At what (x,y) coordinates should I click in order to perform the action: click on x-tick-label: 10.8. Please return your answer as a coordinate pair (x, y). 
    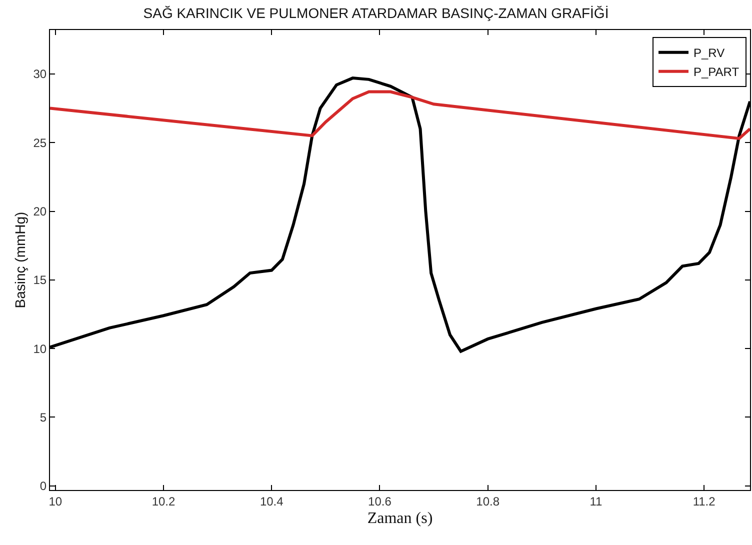
    Looking at the image, I should click on (488, 501).